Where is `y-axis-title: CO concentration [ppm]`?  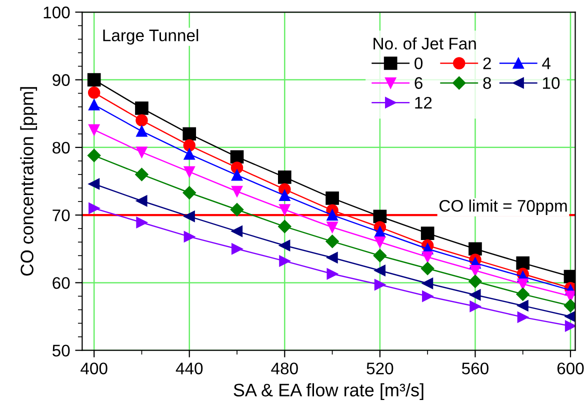 y-axis-title: CO concentration [ppm] is located at coordinates (29, 181).